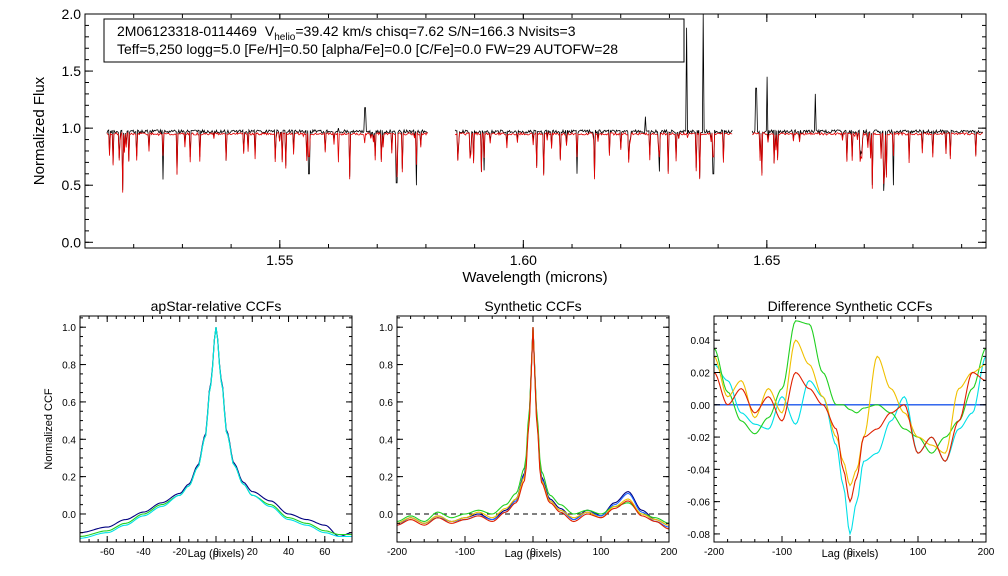 The image size is (1008, 576). I want to click on x-tick-label: 60, so click(325, 552).